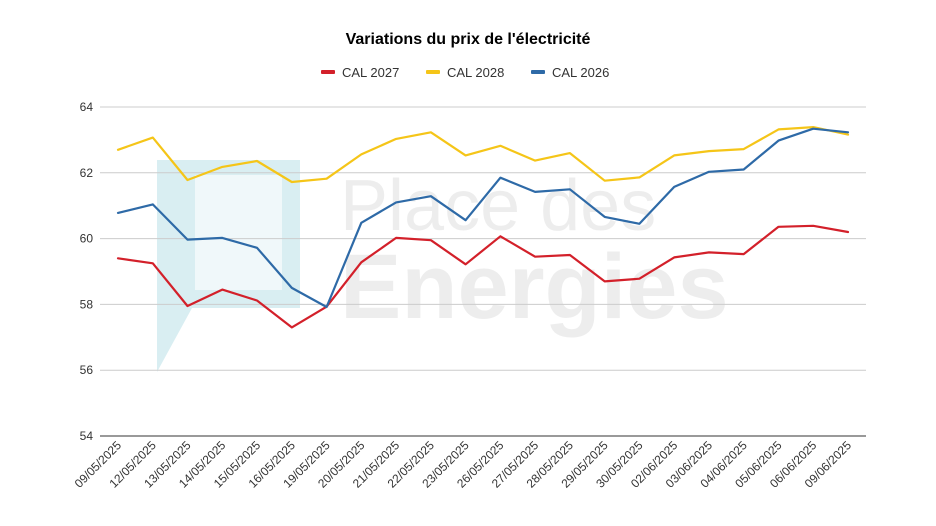 This screenshot has width=936, height=526. What do you see at coordinates (87, 107) in the screenshot?
I see `y-tick-label: 64` at bounding box center [87, 107].